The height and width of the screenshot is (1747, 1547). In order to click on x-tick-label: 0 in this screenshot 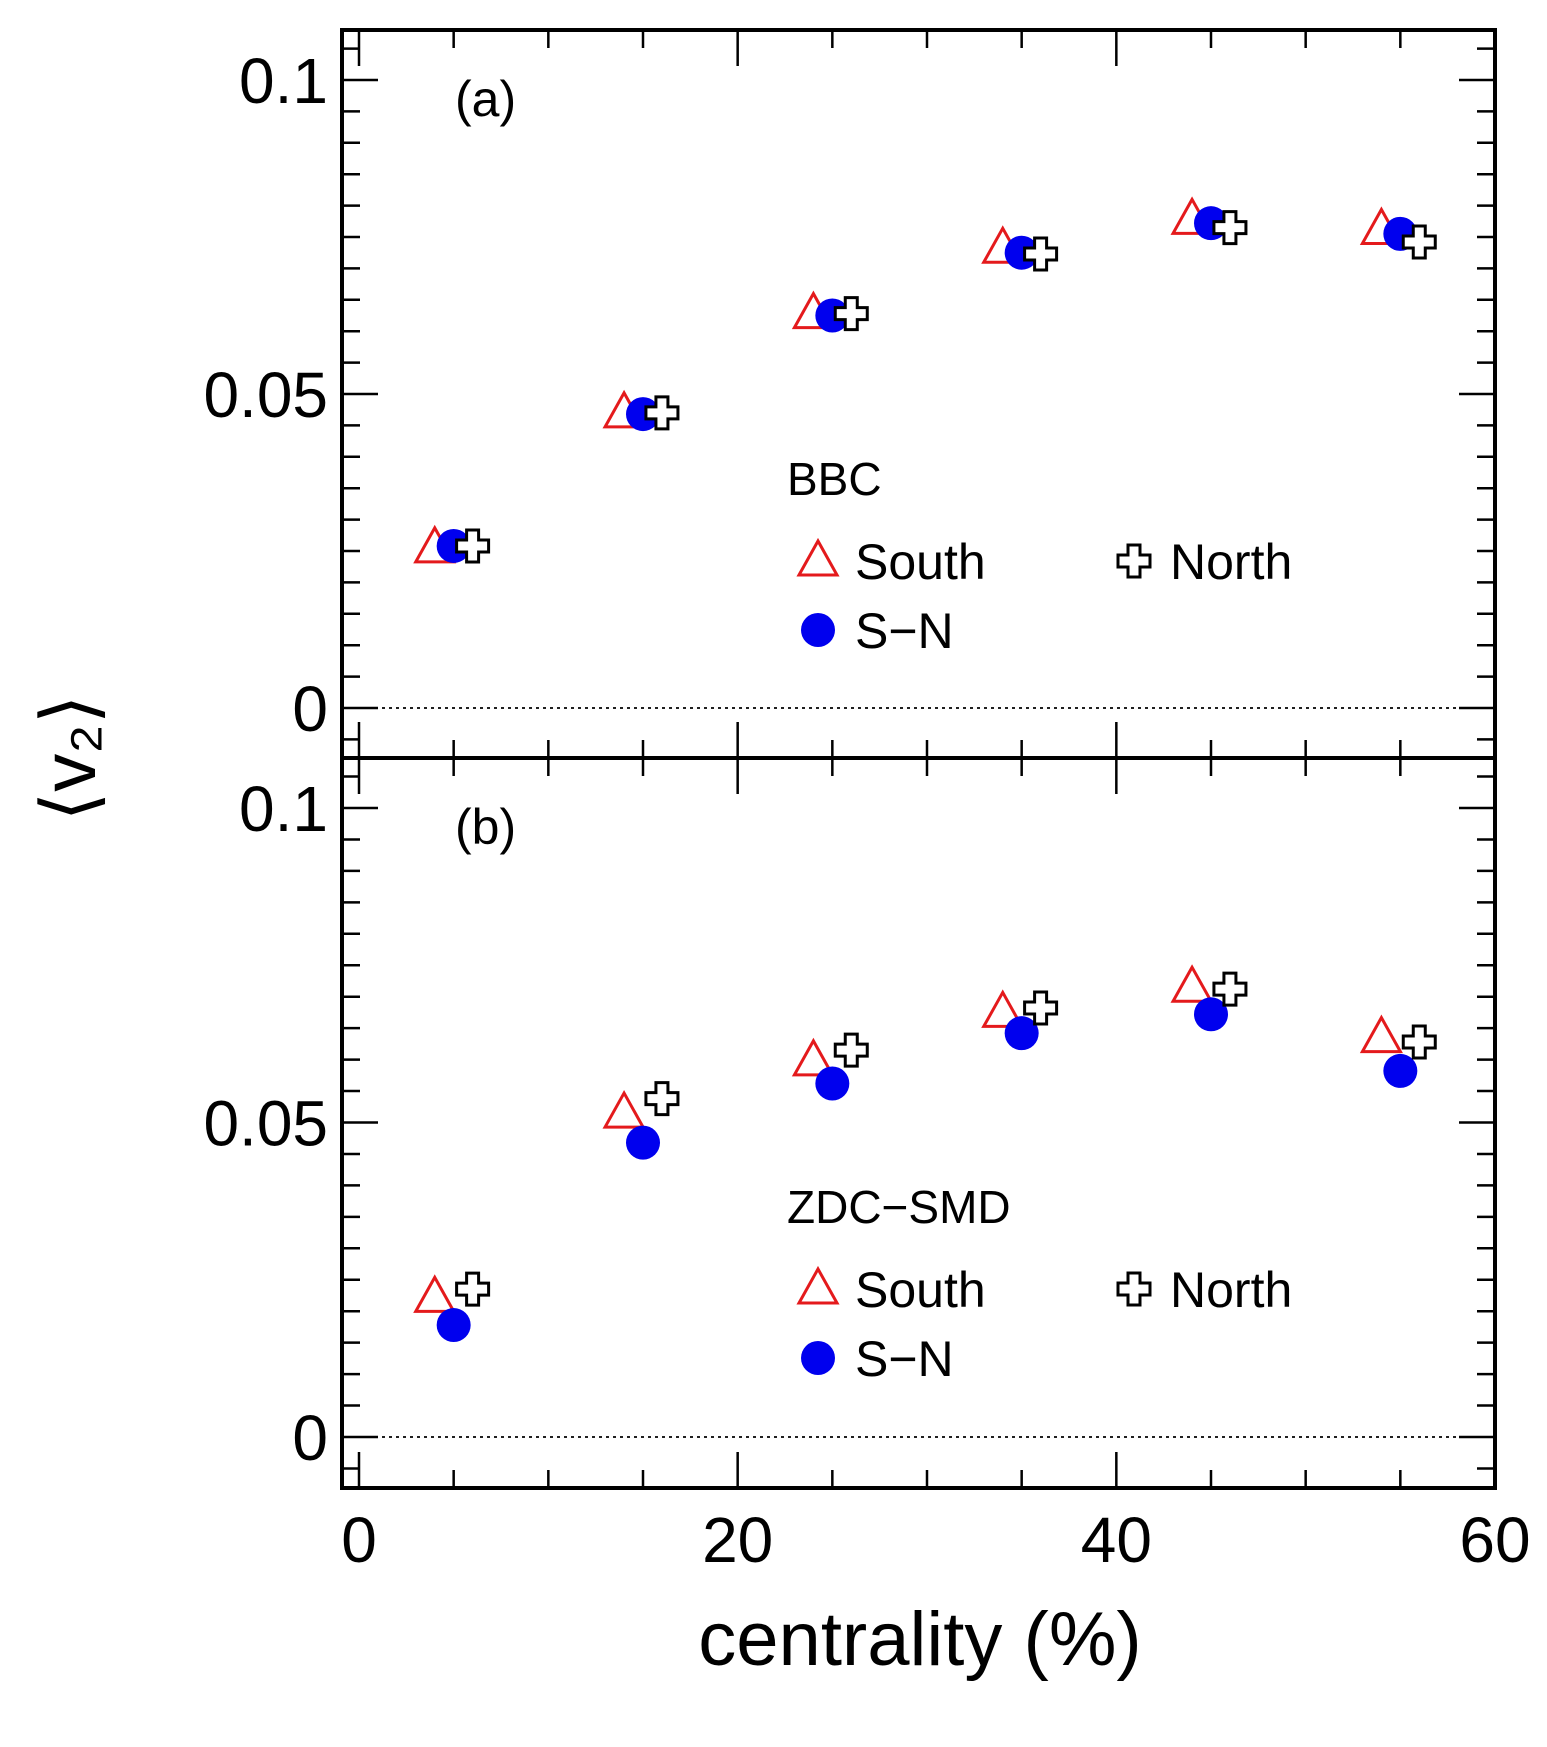, I will do `click(359, 1540)`.